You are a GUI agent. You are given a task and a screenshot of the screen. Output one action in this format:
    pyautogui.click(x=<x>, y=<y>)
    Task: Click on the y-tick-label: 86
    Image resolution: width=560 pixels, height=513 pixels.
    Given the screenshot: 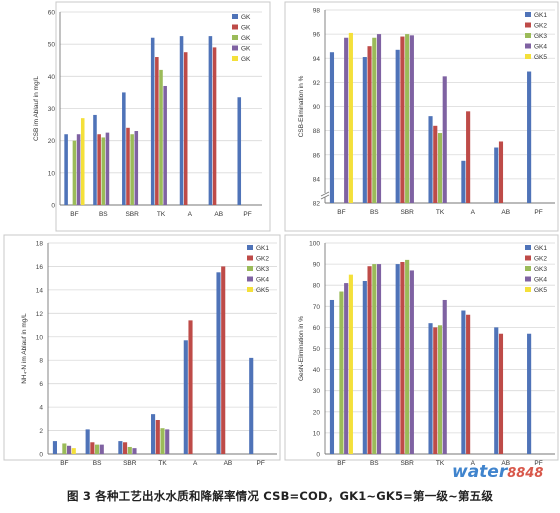 What is the action you would take?
    pyautogui.click(x=317, y=155)
    